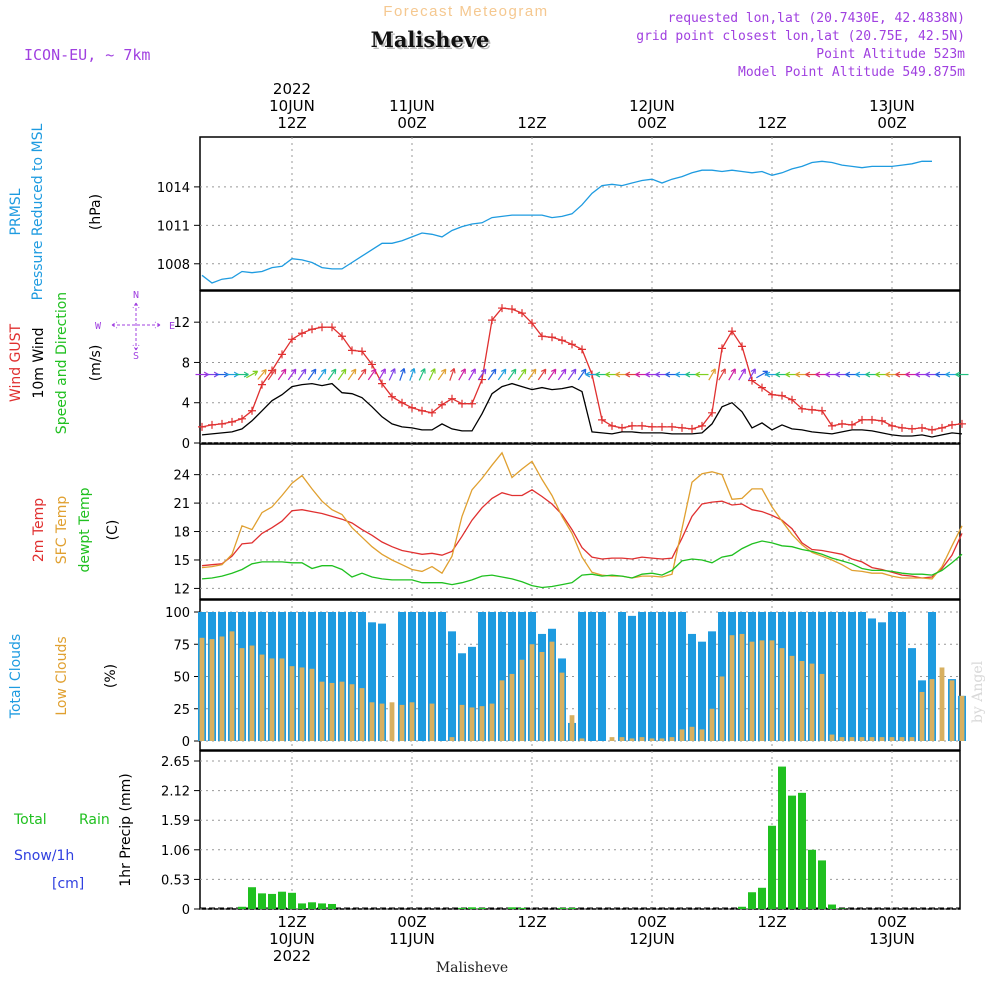 This screenshot has height=1000, width=1000. I want to click on time-axis-label: 12JUN, so click(652, 106).